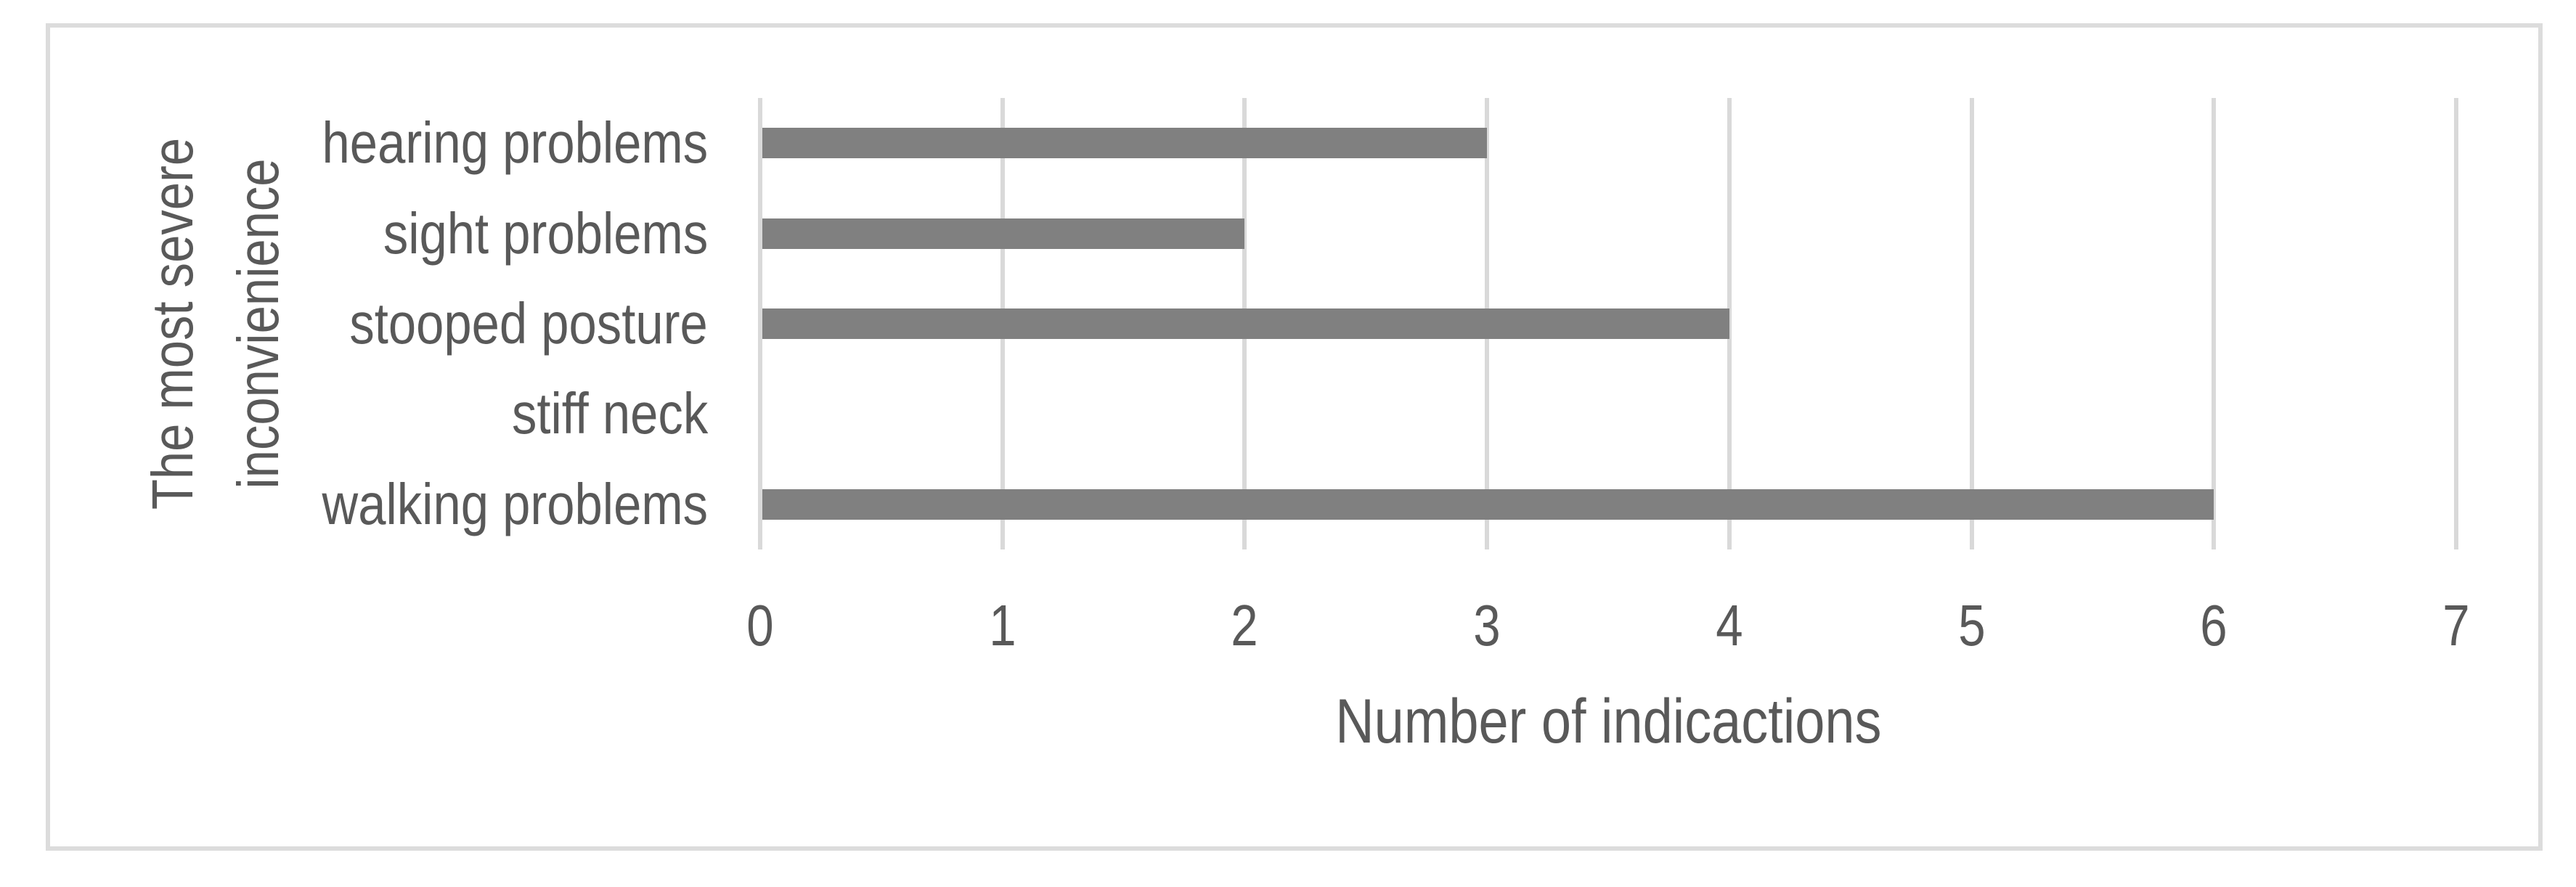 This screenshot has height=887, width=2576. What do you see at coordinates (515, 504) in the screenshot?
I see `category-label: walking problems` at bounding box center [515, 504].